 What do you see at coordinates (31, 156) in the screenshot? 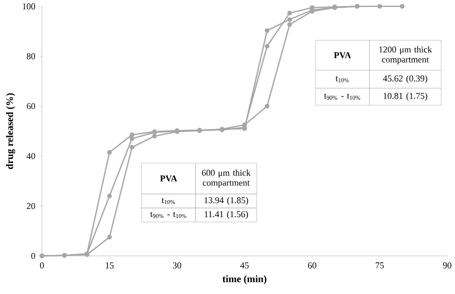
I see `y-tick-label: 40` at bounding box center [31, 156].